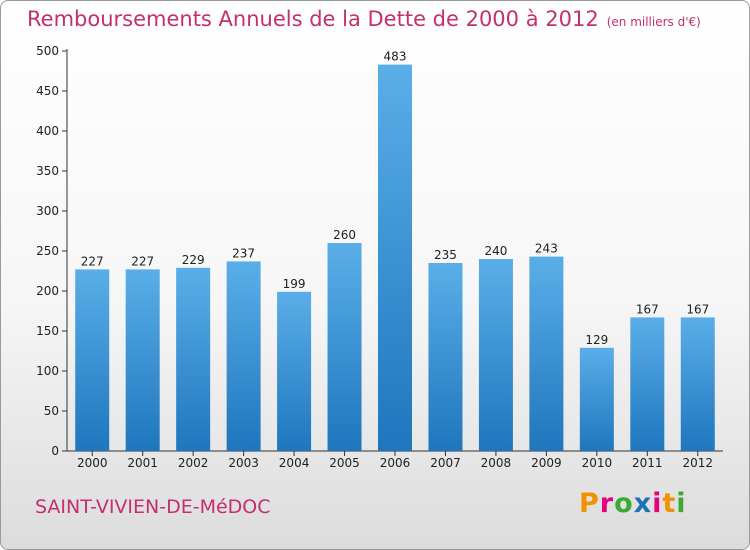  What do you see at coordinates (344, 463) in the screenshot?
I see `x-tick-label: 2005` at bounding box center [344, 463].